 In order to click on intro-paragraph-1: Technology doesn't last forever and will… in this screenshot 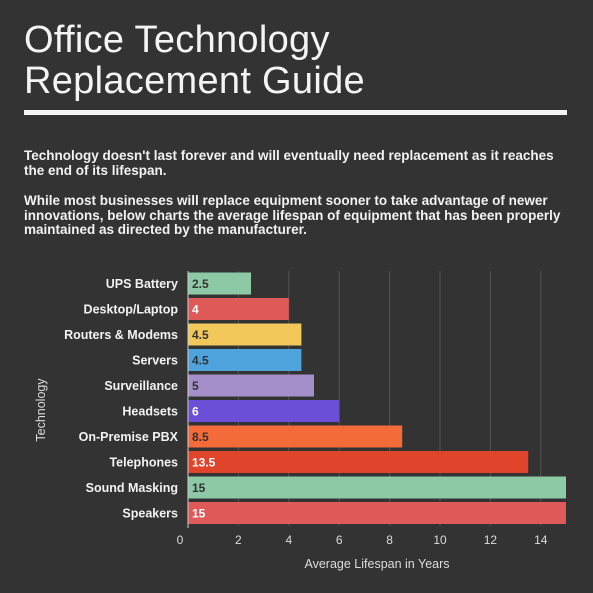, I will do `click(289, 163)`.